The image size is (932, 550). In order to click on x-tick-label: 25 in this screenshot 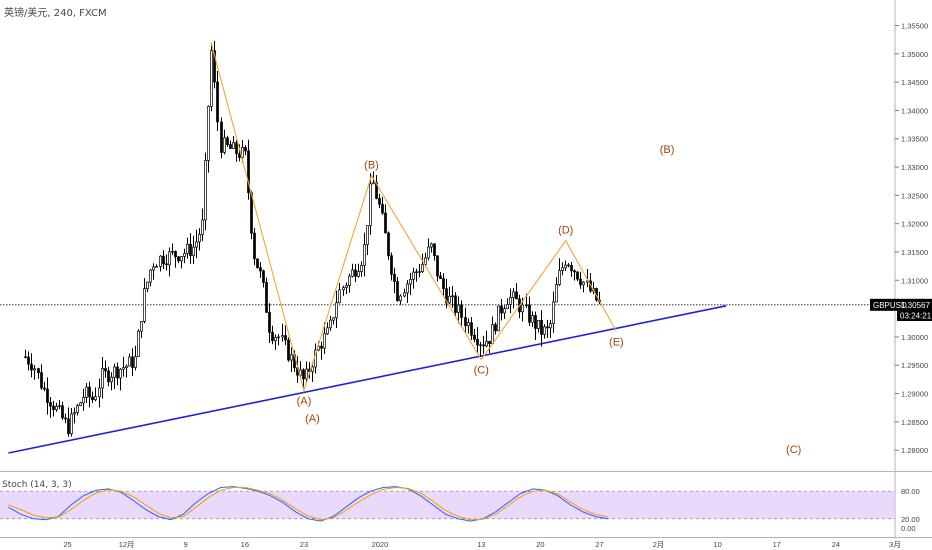, I will do `click(67, 544)`.